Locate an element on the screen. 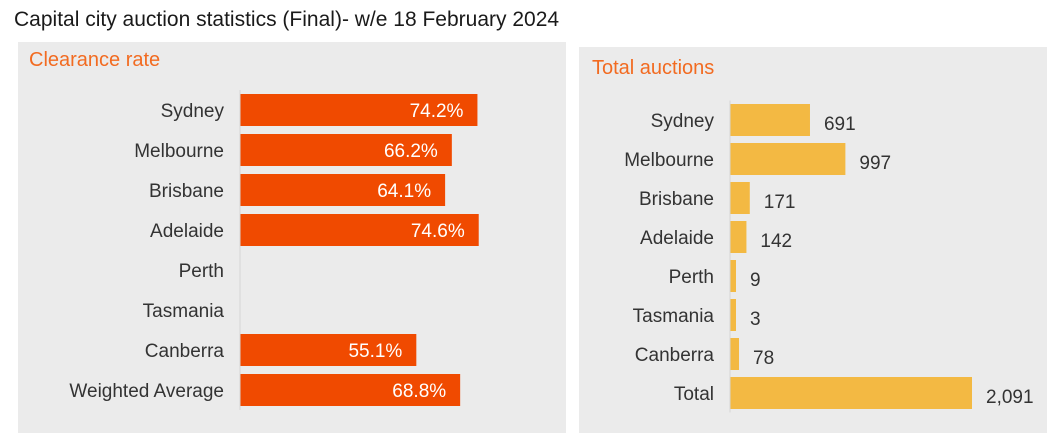  clearance-rate-title: Clearance rate is located at coordinates (95, 60).